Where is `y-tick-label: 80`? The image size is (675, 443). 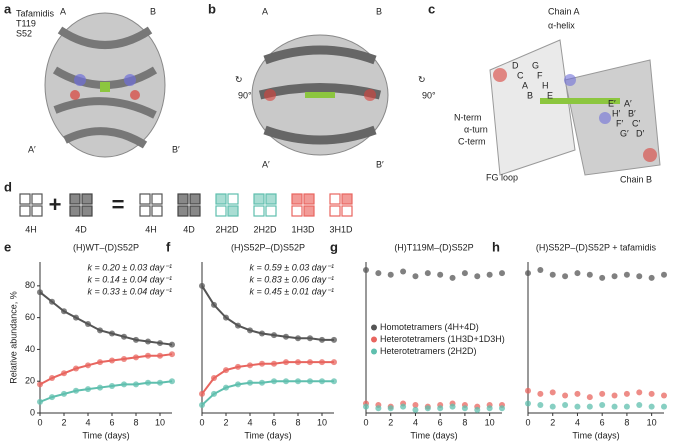
y-tick-label: 80 is located at coordinates (30, 285).